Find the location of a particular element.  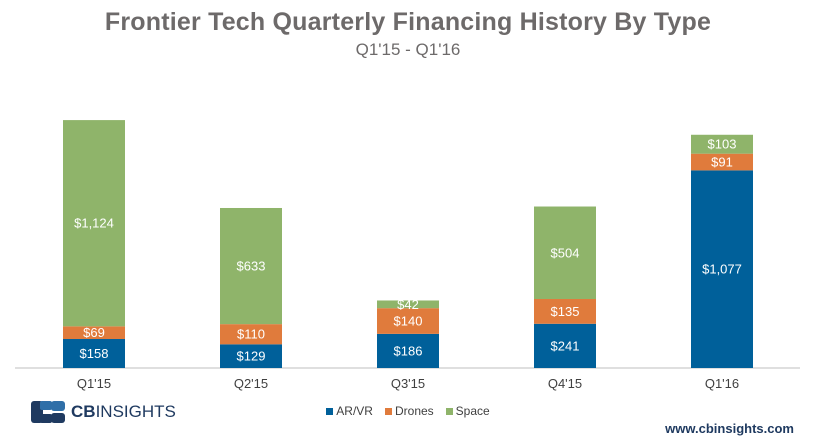

data-label: $42 is located at coordinates (408, 304).